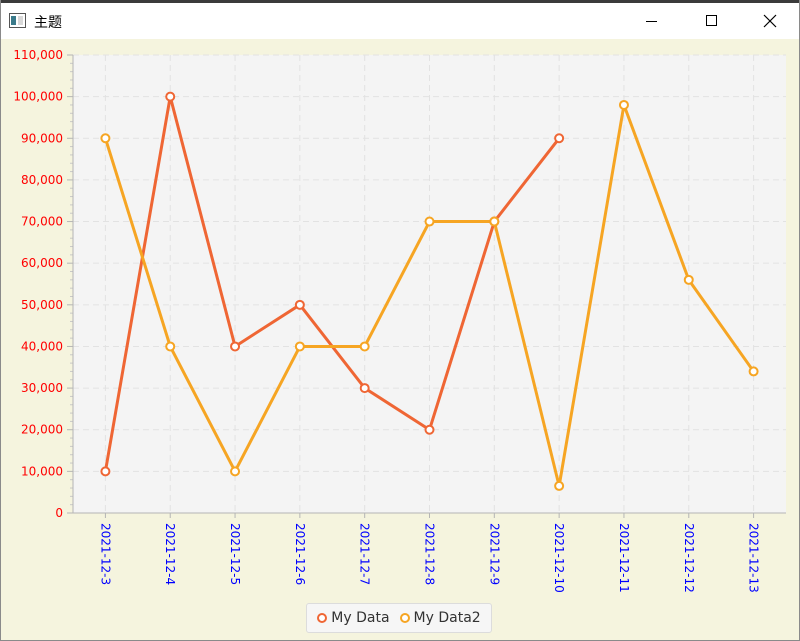 This screenshot has height=641, width=800. I want to click on x-tick-label: 2021-12-3, so click(105, 554).